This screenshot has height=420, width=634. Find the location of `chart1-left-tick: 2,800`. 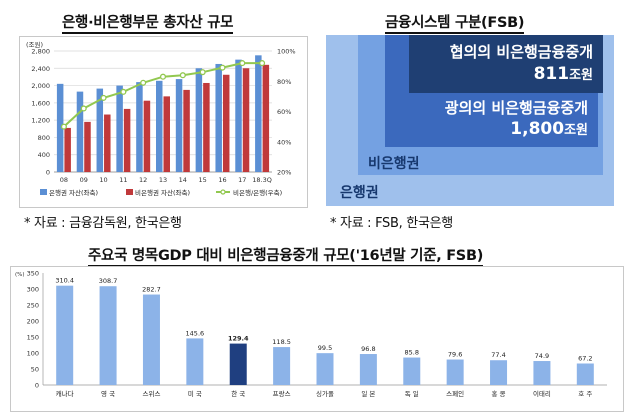

chart1-left-tick: 2,800 is located at coordinates (40, 52).